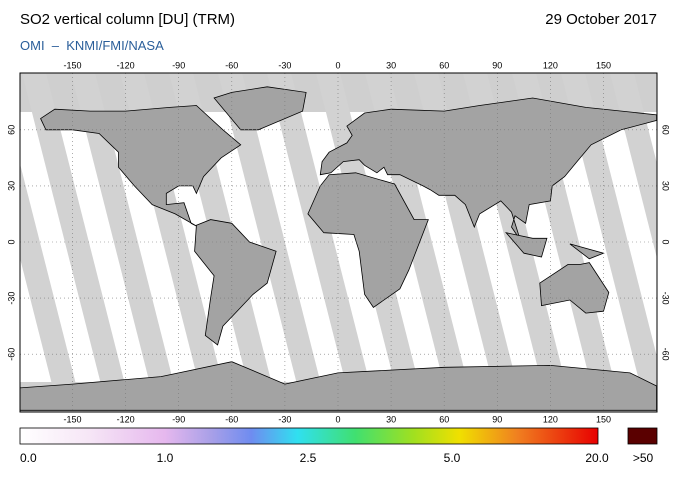 Image resolution: width=676 pixels, height=480 pixels. What do you see at coordinates (308, 458) in the screenshot?
I see `colorbar-label: 2.5` at bounding box center [308, 458].